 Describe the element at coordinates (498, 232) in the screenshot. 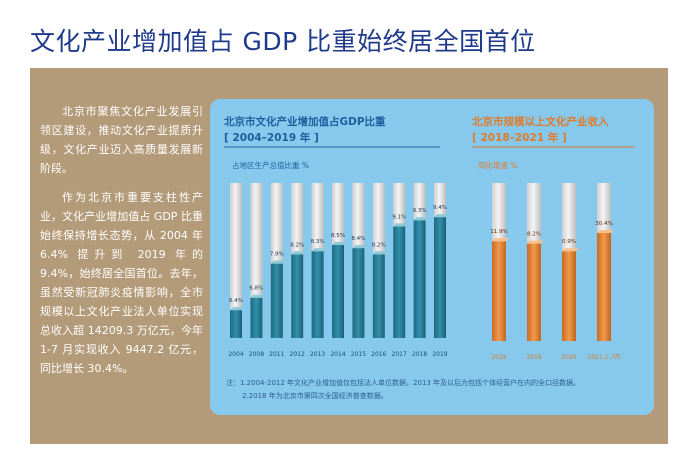

I see `right-value-label: 11.9%` at that location.